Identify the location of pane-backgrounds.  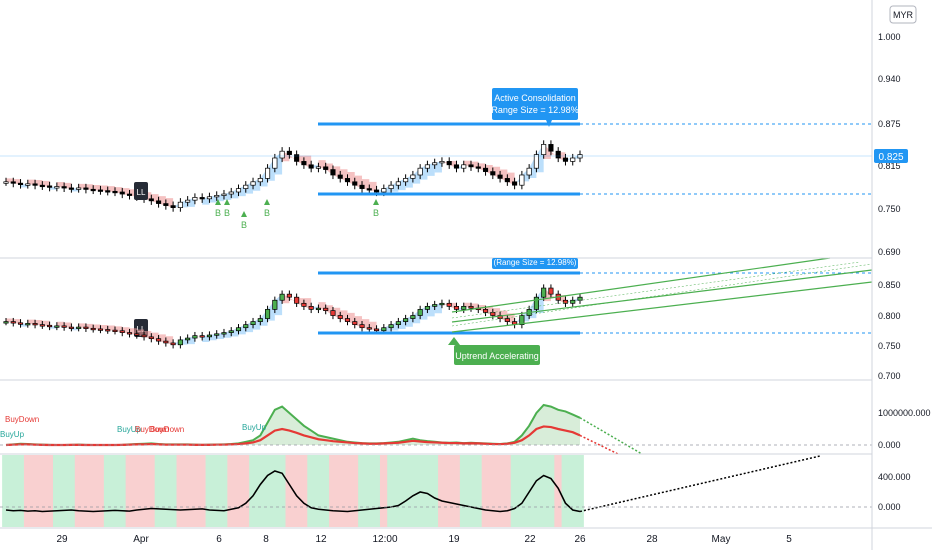
(293, 491).